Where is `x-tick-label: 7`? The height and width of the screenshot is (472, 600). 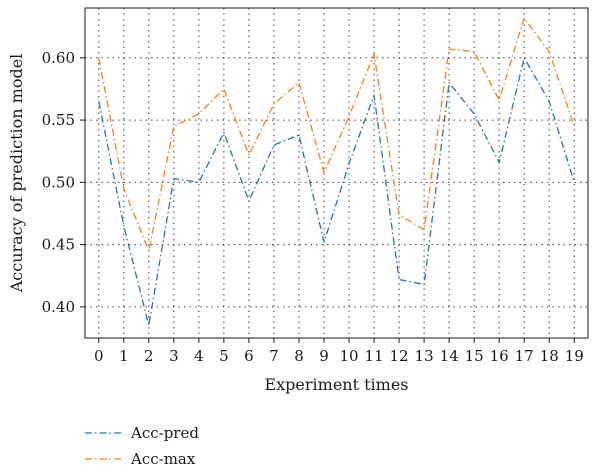
x-tick-label: 7 is located at coordinates (274, 356).